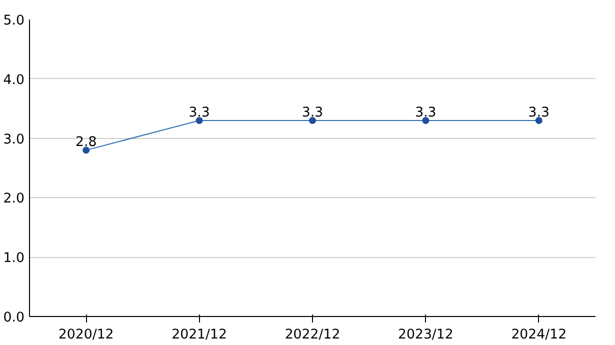  Describe the element at coordinates (539, 335) in the screenshot. I see `x-tick-label: 2024/12` at that location.